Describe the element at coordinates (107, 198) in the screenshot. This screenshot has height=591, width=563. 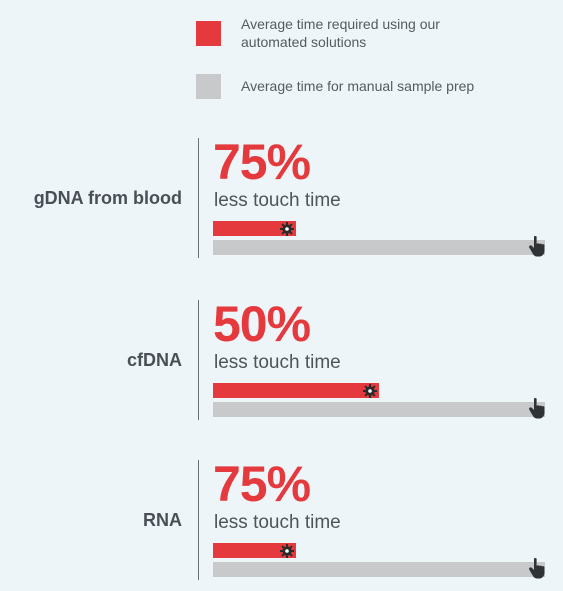
I see `category-label: gDNA from blood` at that location.